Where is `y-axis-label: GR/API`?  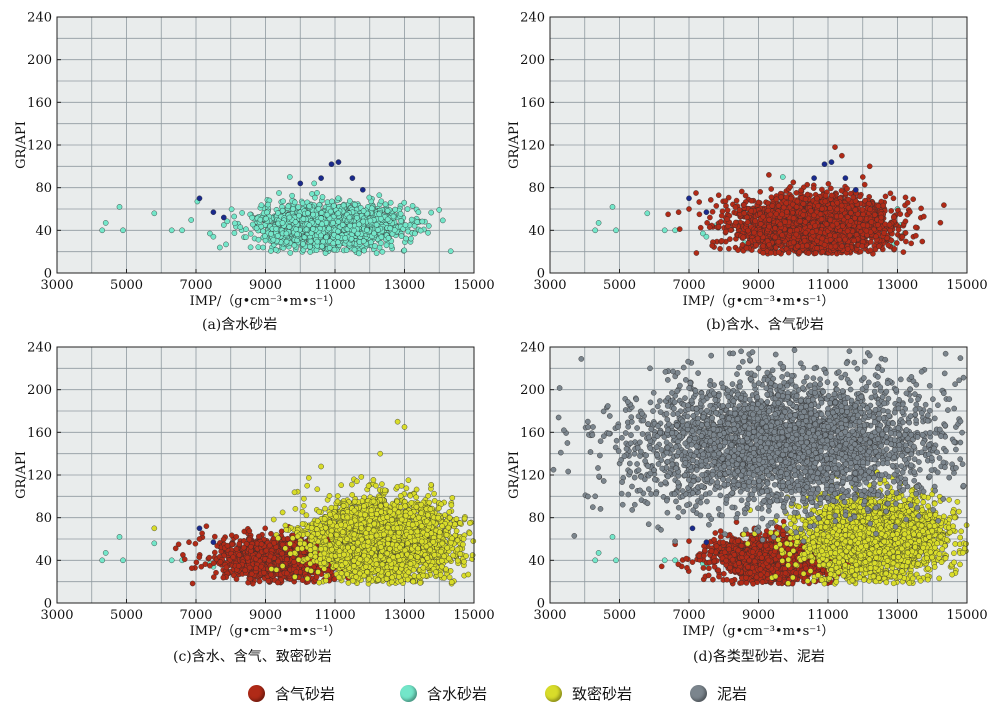 y-axis-label: GR/API is located at coordinates (514, 145).